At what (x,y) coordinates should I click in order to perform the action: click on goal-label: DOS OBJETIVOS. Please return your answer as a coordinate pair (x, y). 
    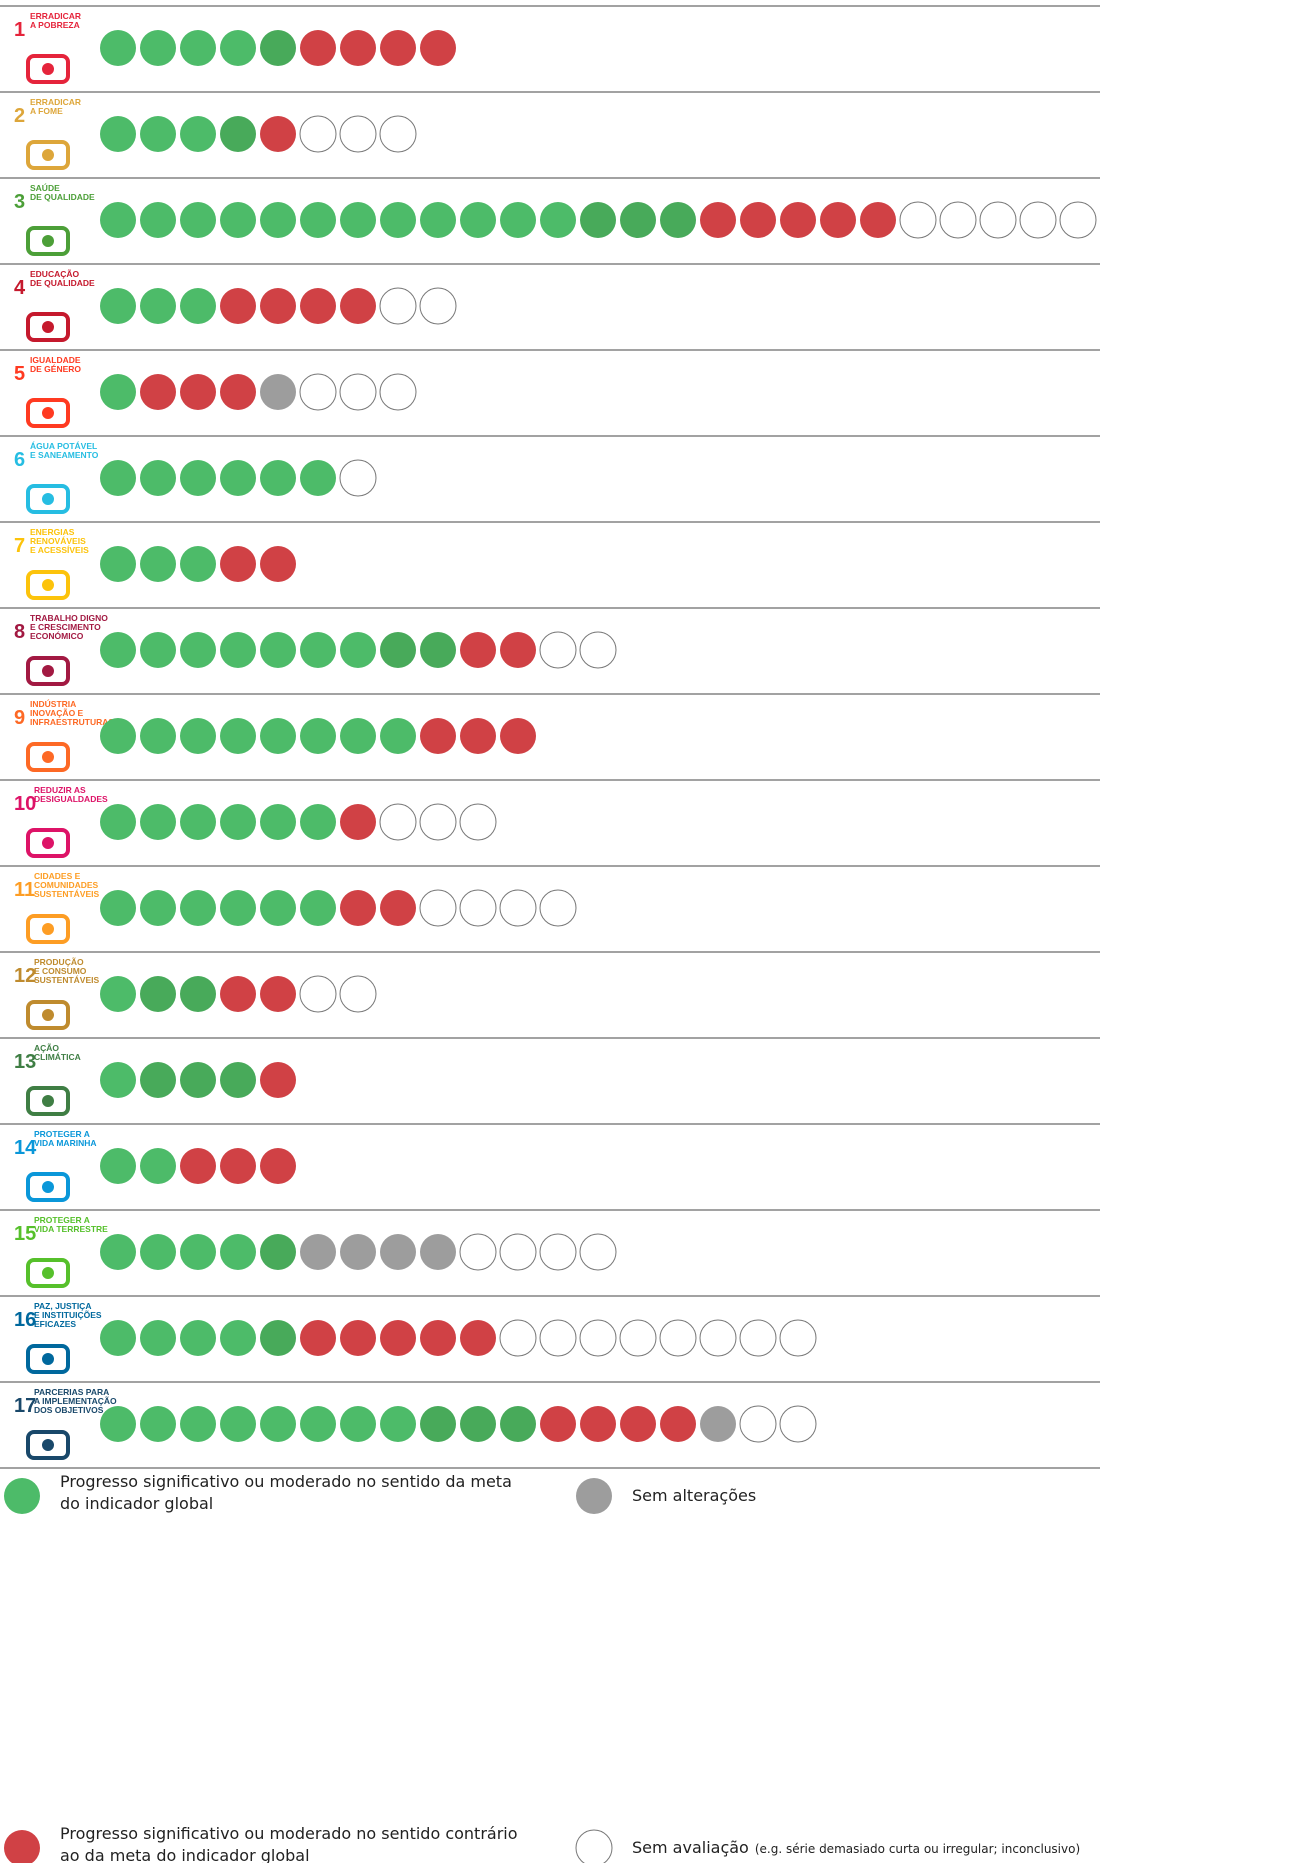
    Looking at the image, I should click on (69, 1410).